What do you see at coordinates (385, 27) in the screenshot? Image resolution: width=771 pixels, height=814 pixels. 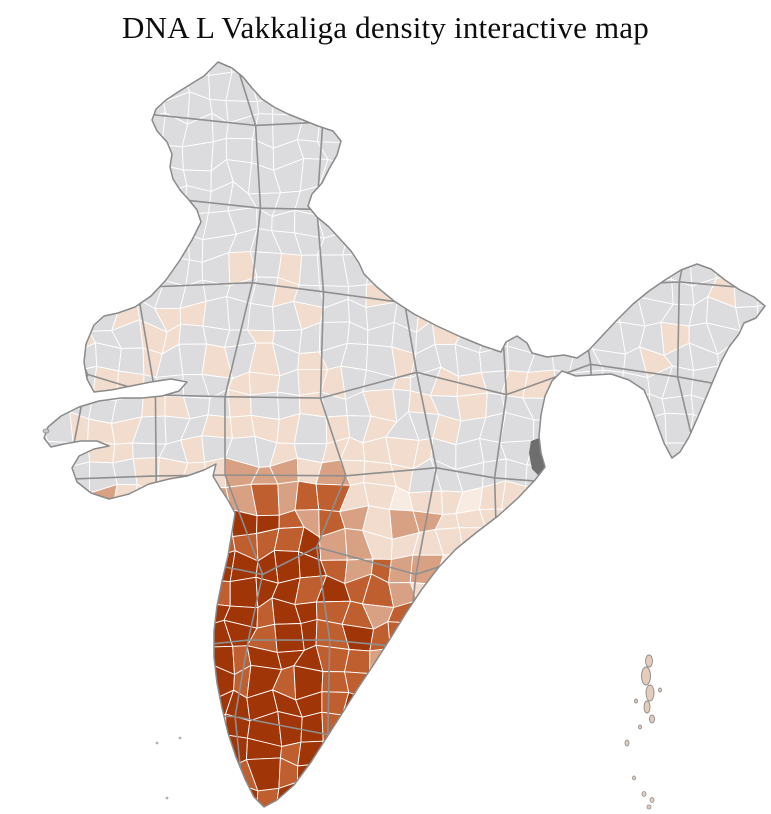 I see `map-title: DNA L Vakkaliga density interactive map` at bounding box center [385, 27].